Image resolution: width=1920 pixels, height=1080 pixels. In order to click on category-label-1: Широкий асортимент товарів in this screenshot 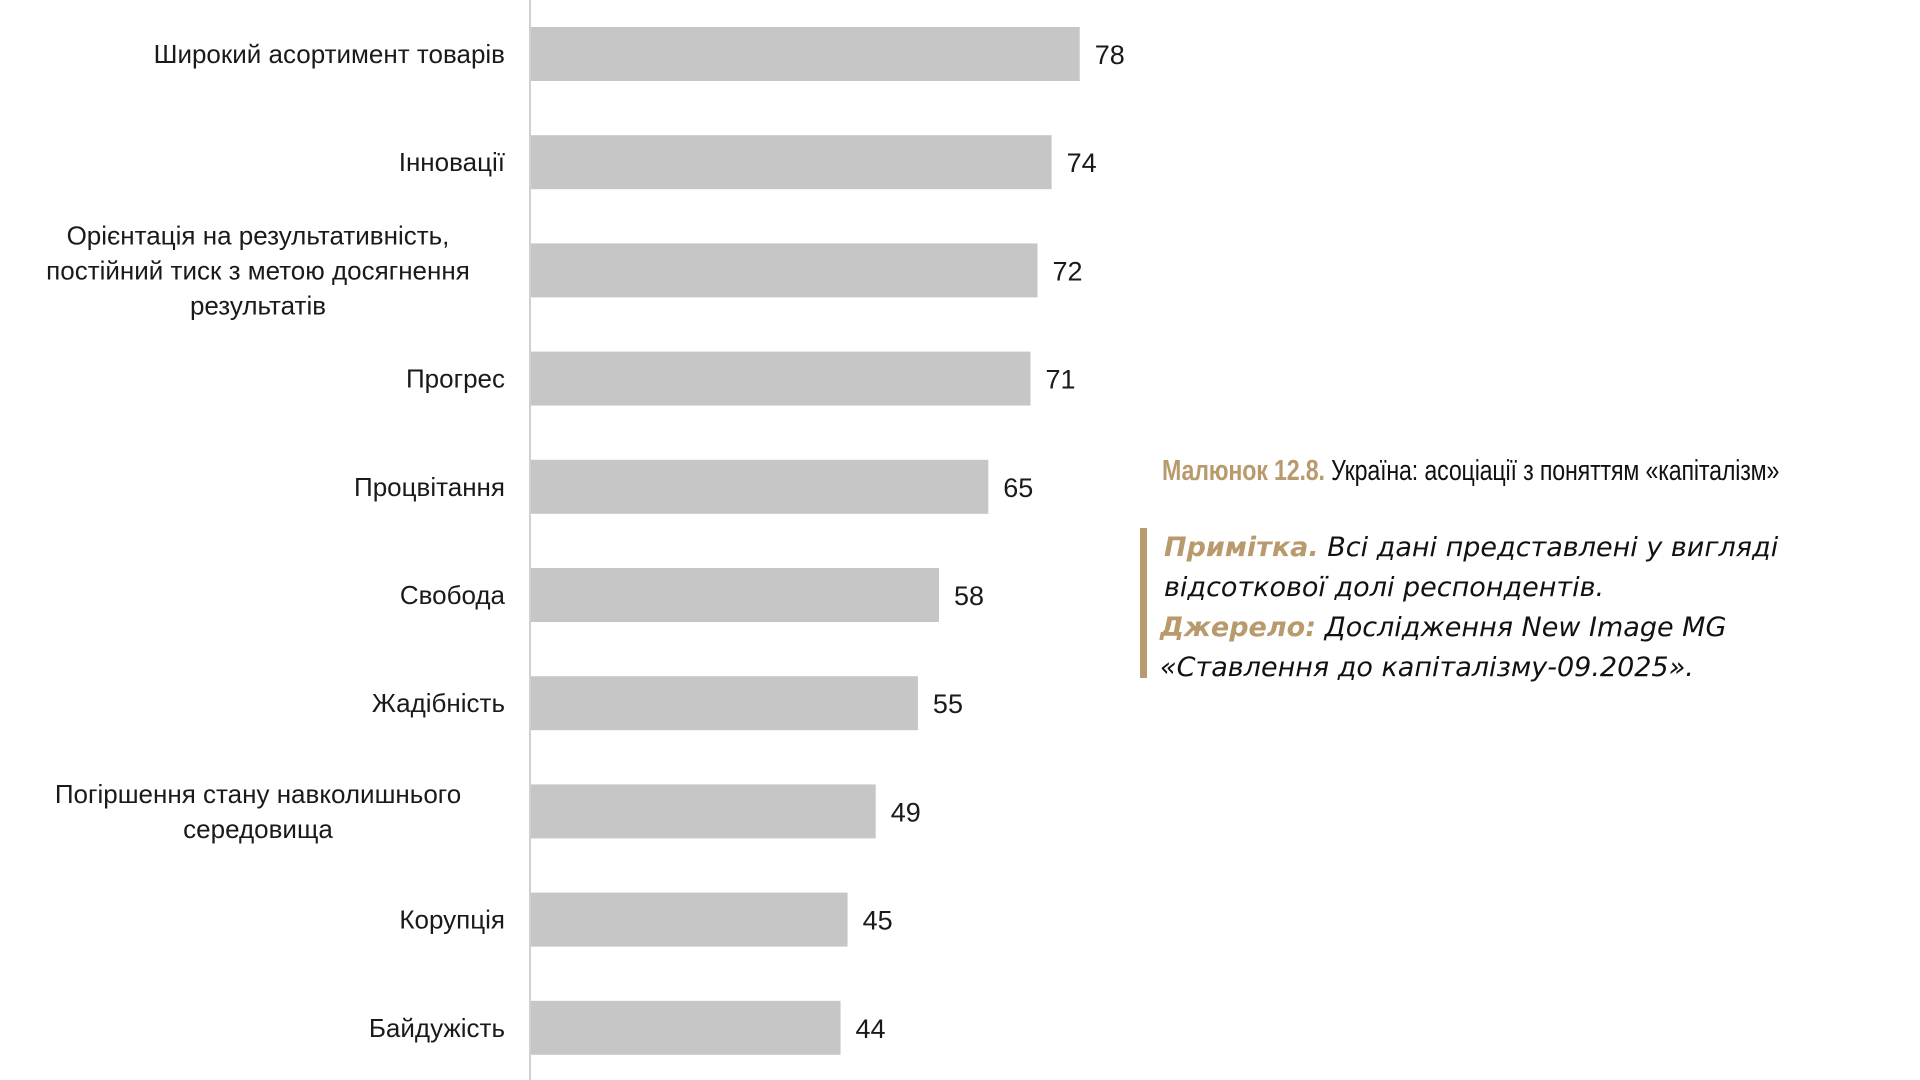, I will do `click(329, 54)`.